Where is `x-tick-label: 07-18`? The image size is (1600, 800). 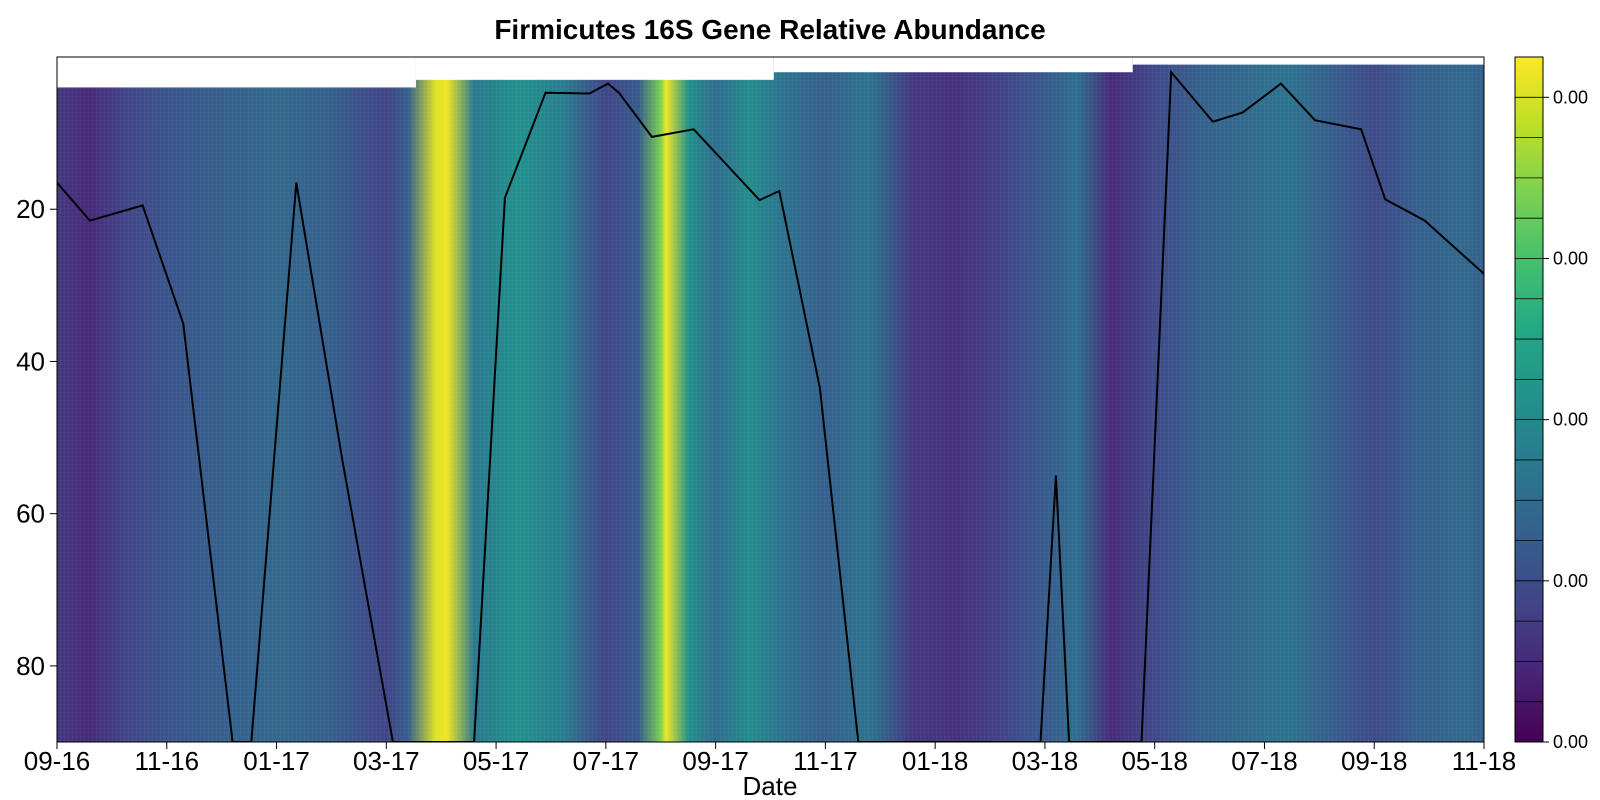
x-tick-label: 07-18 is located at coordinates (1264, 761).